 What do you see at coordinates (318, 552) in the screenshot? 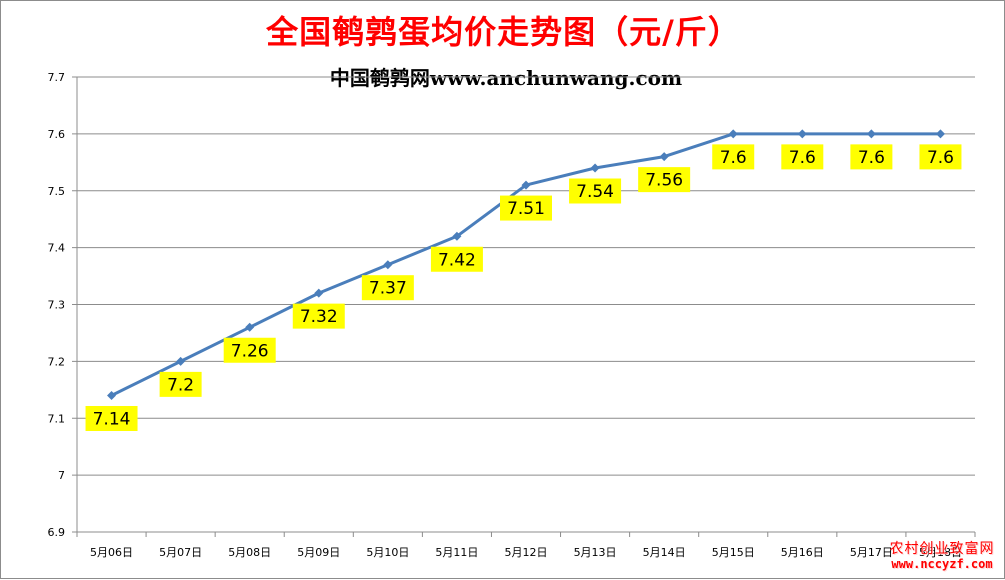
I see `x-tick-label: 5月09日` at bounding box center [318, 552].